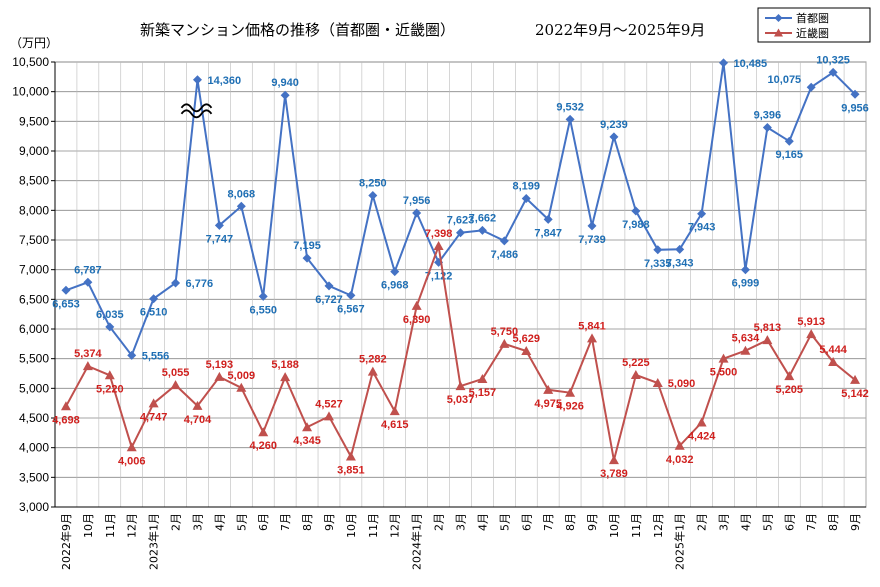 This screenshot has width=880, height=587. Describe the element at coordinates (220, 365) in the screenshot. I see `data-label-kinki: 5,193` at that location.